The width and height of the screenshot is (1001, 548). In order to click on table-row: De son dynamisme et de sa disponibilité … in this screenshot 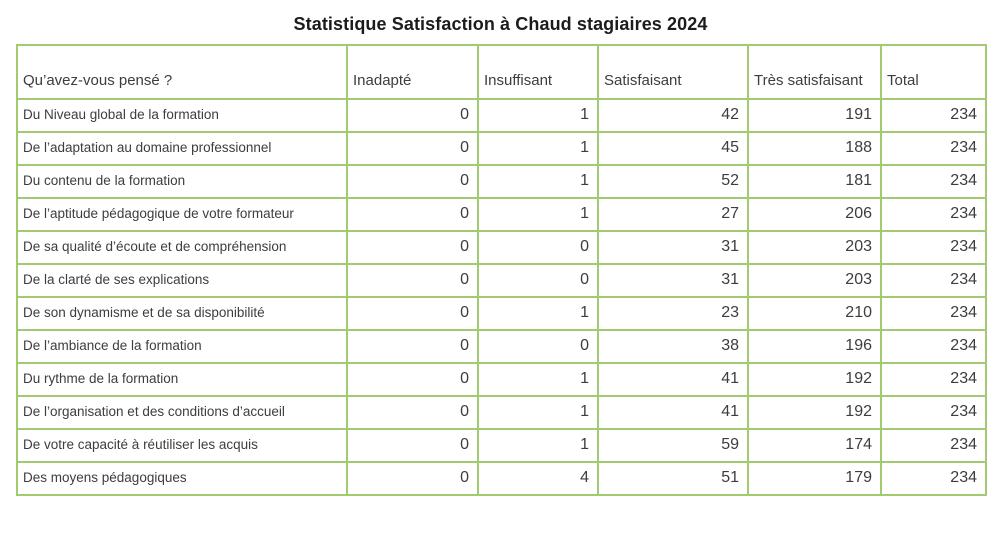, I will do `click(501, 313)`.